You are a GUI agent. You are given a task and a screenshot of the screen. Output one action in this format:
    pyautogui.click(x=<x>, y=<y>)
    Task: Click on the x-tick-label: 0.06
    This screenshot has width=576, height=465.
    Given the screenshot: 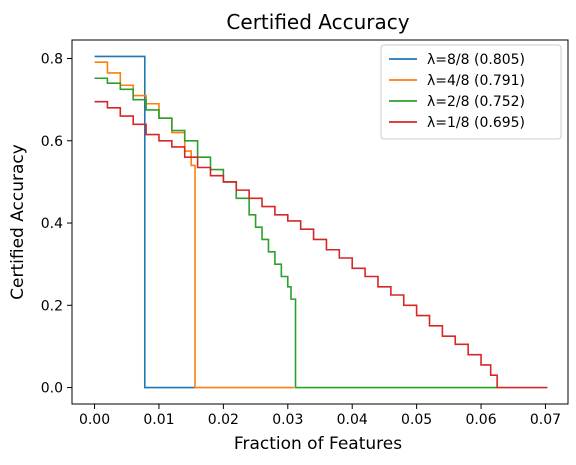 What is the action you would take?
    pyautogui.click(x=480, y=420)
    